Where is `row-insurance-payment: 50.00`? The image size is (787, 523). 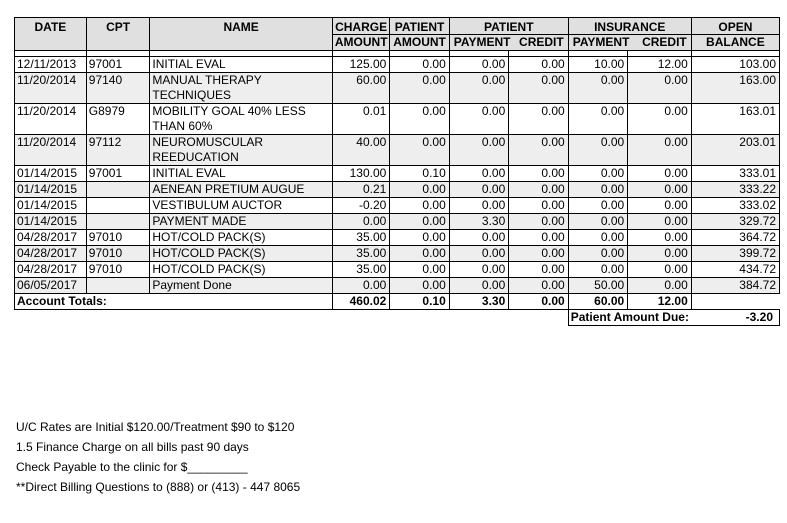
row-insurance-payment: 50.00 is located at coordinates (598, 285).